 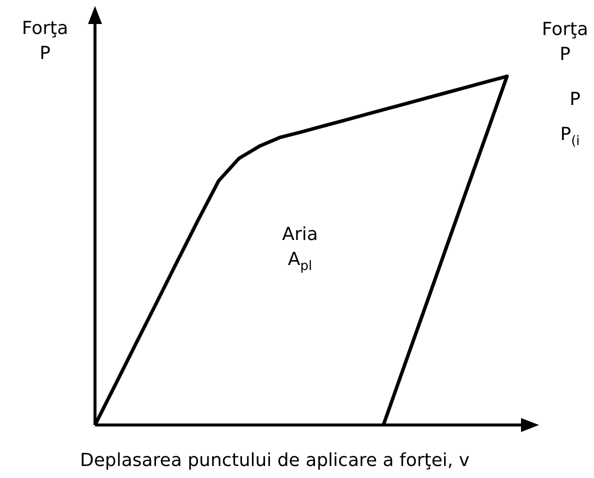 I want to click on x-axis-title: Deplasarea punctului de aplicare a forţei, v, so click(x=275, y=460).